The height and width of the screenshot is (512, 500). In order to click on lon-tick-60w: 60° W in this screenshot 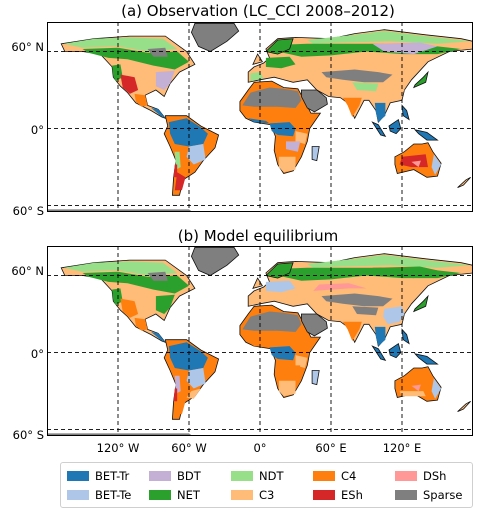, I will do `click(189, 448)`.